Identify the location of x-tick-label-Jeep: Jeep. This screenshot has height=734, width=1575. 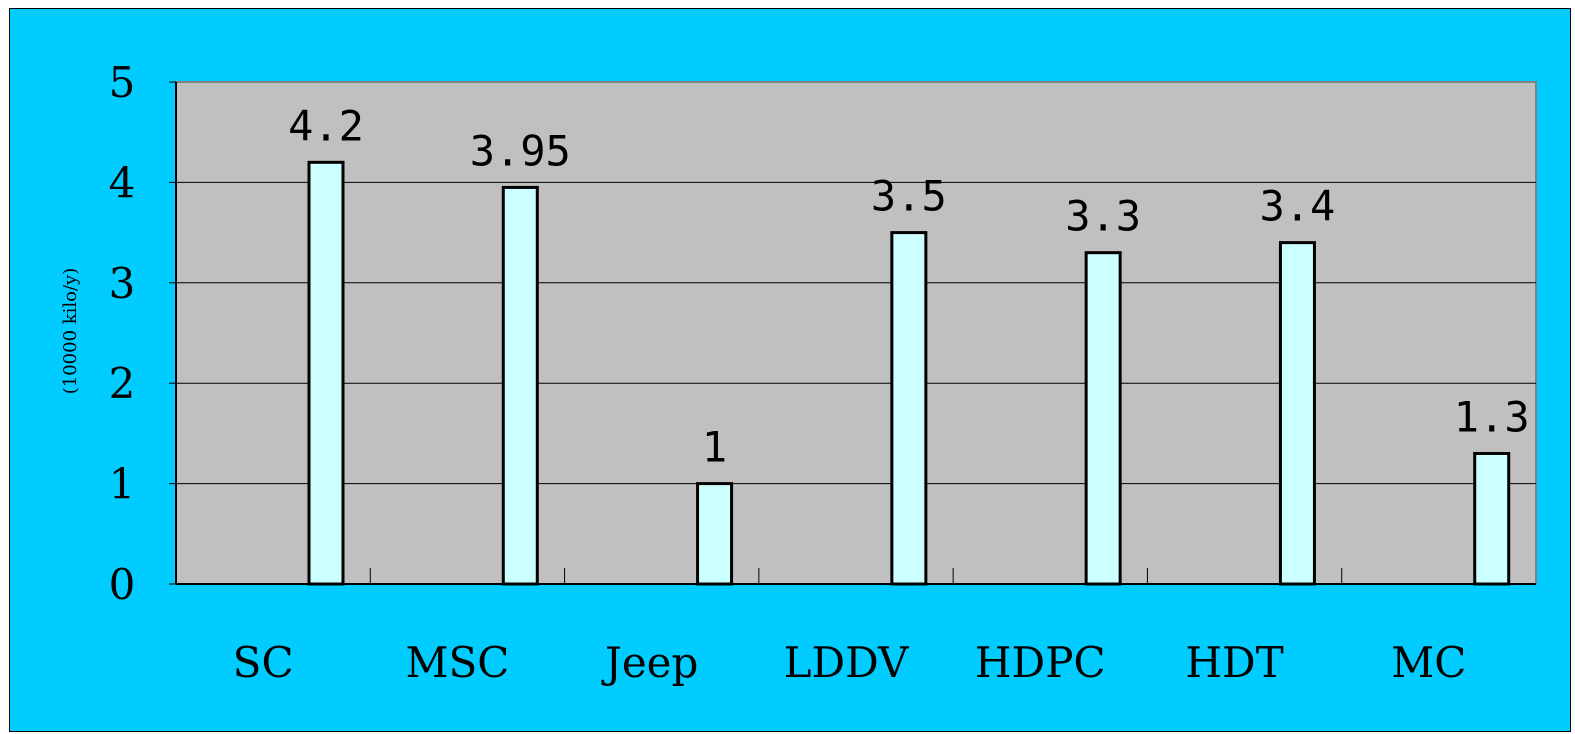
(649, 662).